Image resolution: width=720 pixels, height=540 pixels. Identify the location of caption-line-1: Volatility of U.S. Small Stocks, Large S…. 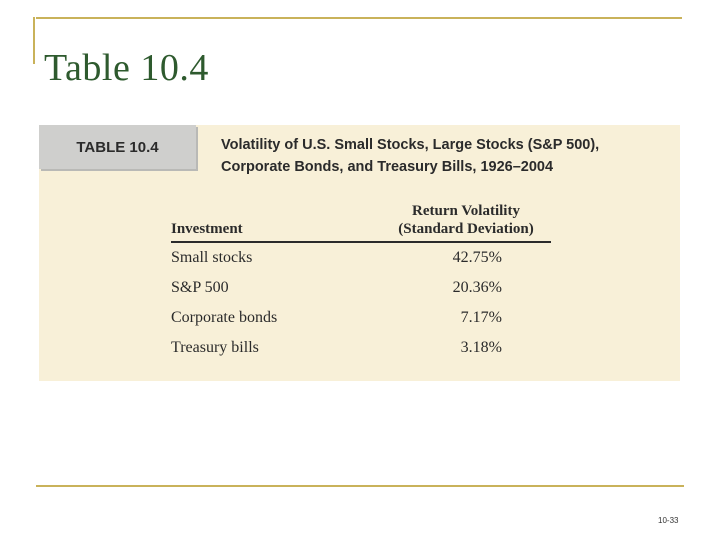
(410, 145).